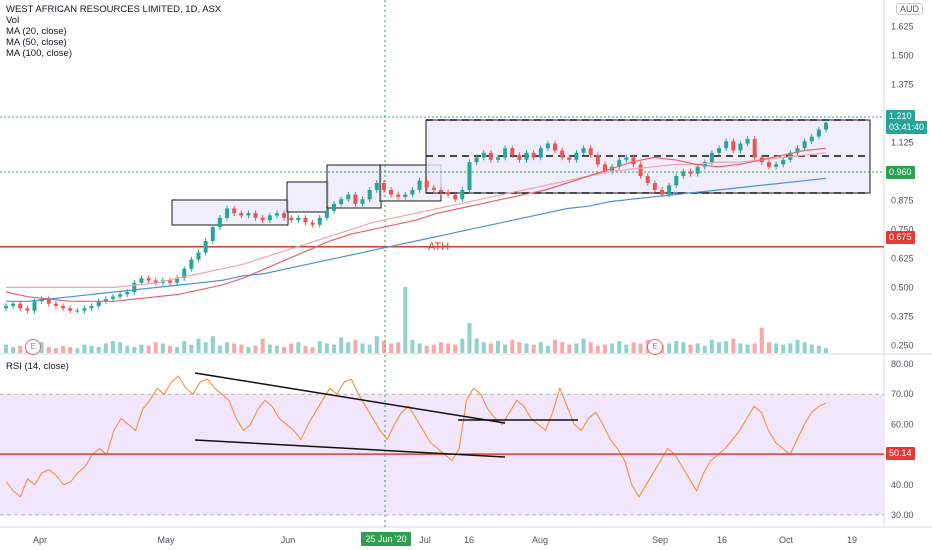  What do you see at coordinates (902, 485) in the screenshot?
I see `rsi-tick-label: 40.00` at bounding box center [902, 485].